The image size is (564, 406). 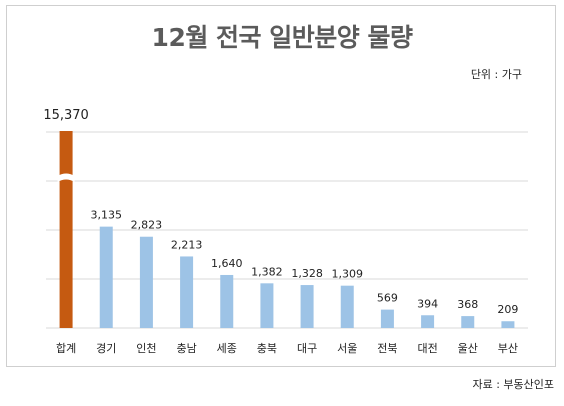 I want to click on value-label-12: 209, so click(x=507, y=309).